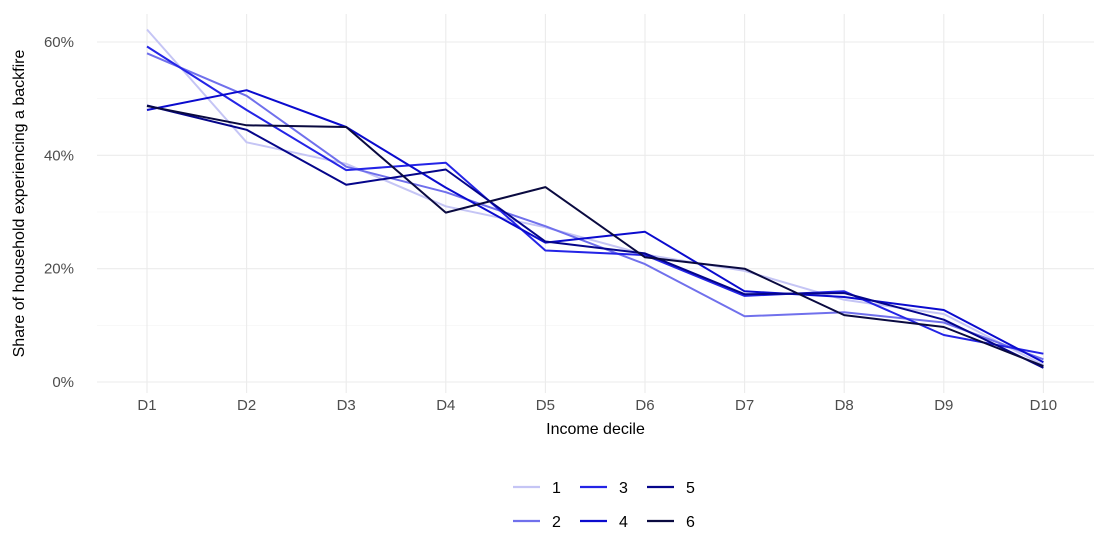 This screenshot has width=1096, height=533. Describe the element at coordinates (671, 522) in the screenshot. I see `legend-item-6: 6` at that location.